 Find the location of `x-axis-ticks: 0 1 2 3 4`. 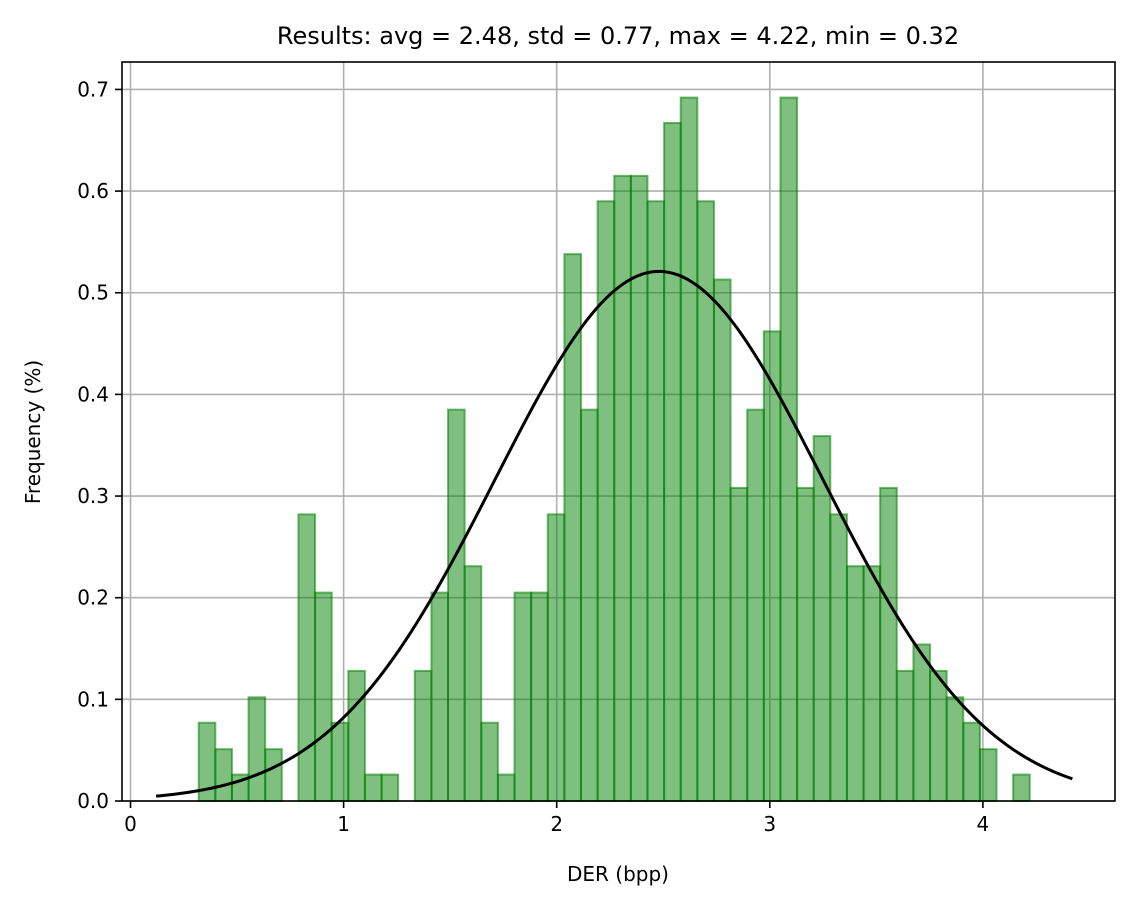

x-axis-ticks: 0 1 2 3 4 is located at coordinates (556, 818).